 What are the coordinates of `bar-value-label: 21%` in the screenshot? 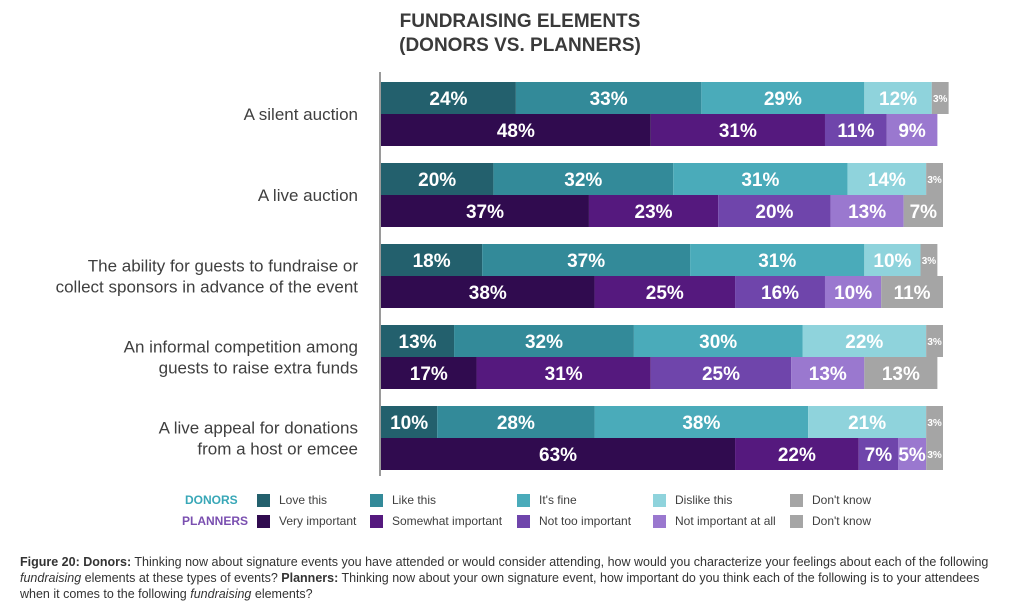 It's located at (867, 423).